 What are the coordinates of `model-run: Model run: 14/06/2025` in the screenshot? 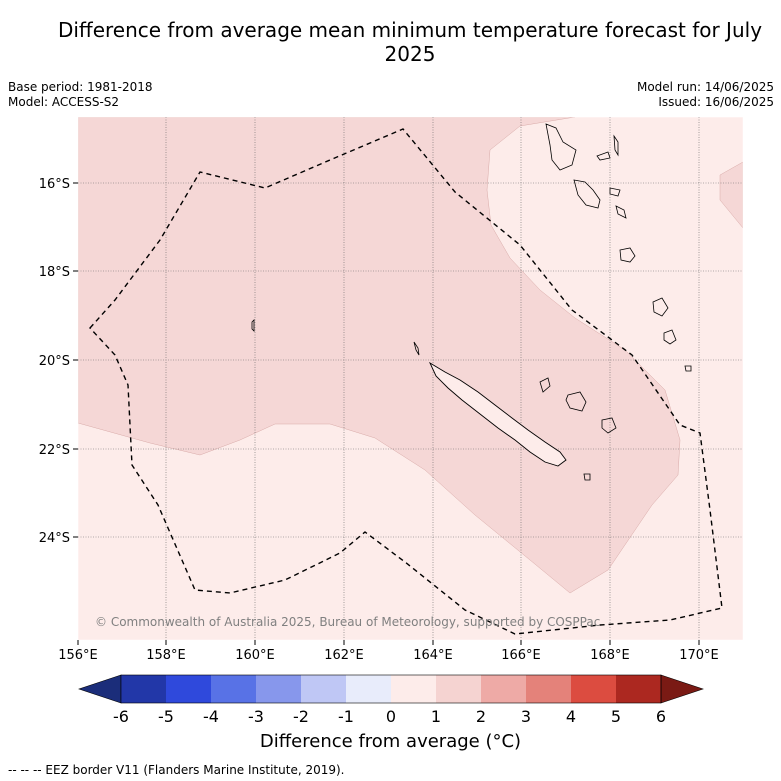 It's located at (705, 87).